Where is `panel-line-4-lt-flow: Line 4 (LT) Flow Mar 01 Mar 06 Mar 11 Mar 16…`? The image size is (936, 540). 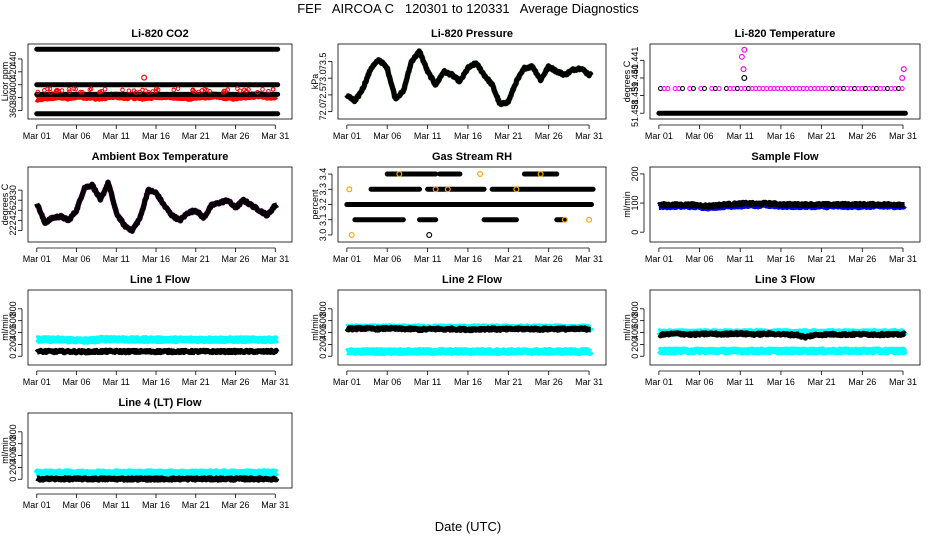 panel-line-4-lt-flow: Line 4 (LT) Flow Mar 01 Mar 06 Mar 11 Mar 16… is located at coordinates (146, 453).